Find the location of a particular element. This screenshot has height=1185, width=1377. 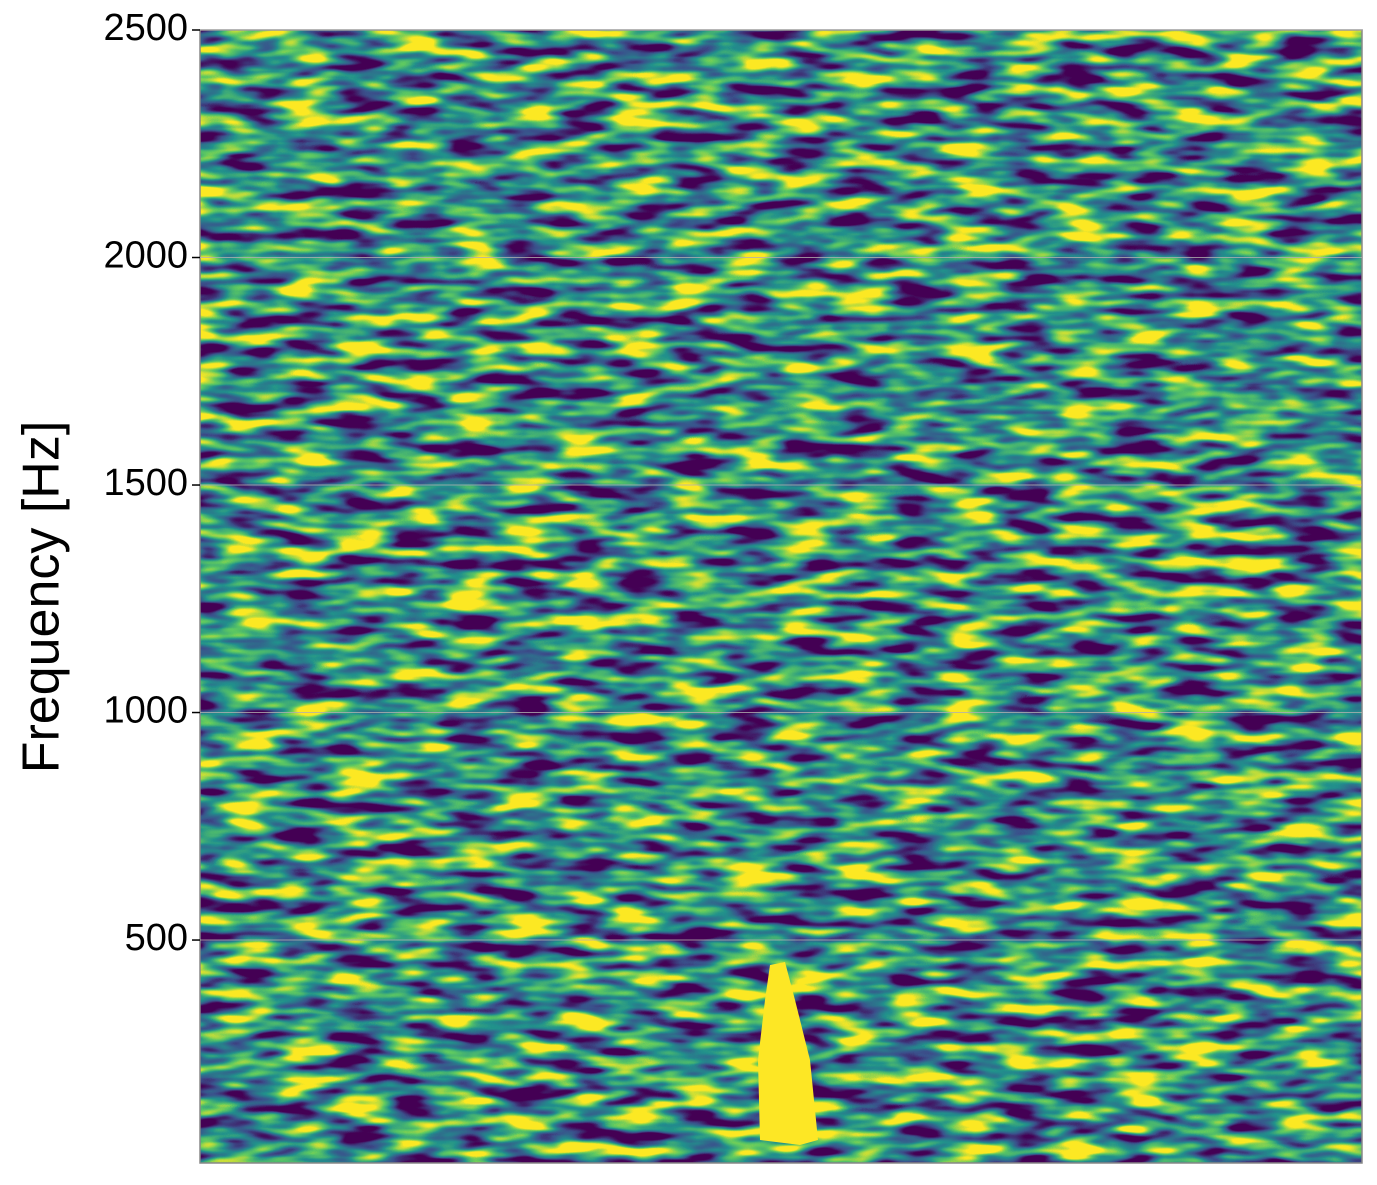

y-tick-label: 2500 is located at coordinates (145, 28).